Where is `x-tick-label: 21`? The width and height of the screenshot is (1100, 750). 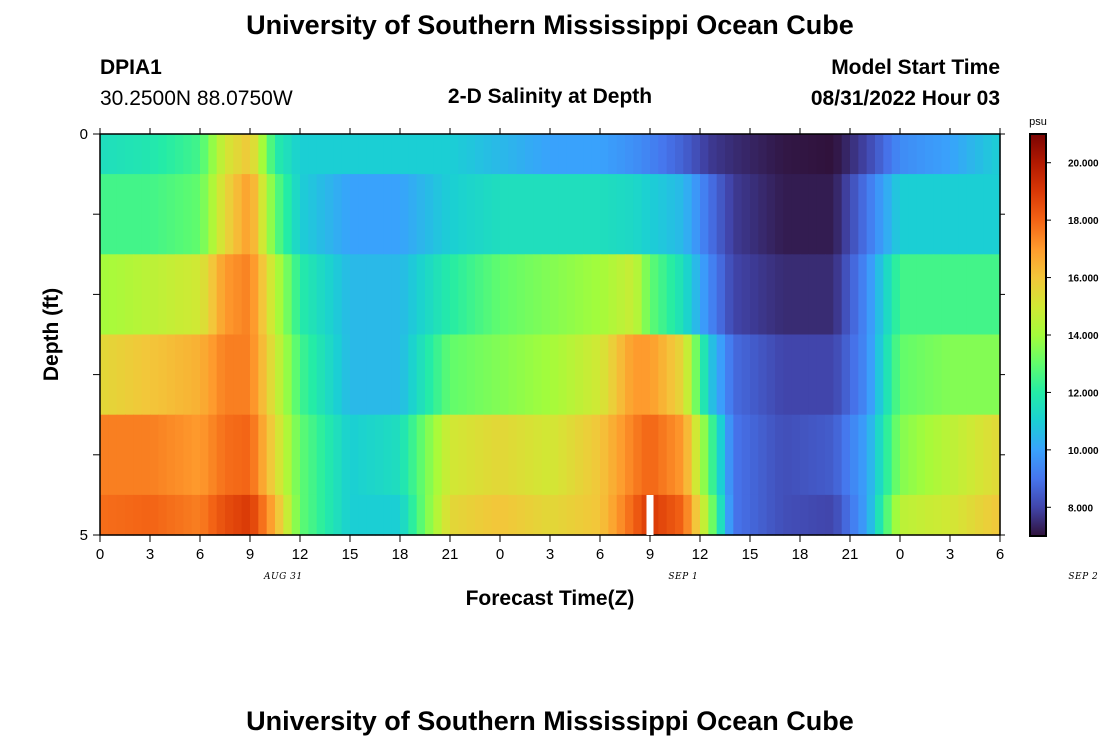
x-tick-label: 21 is located at coordinates (450, 554).